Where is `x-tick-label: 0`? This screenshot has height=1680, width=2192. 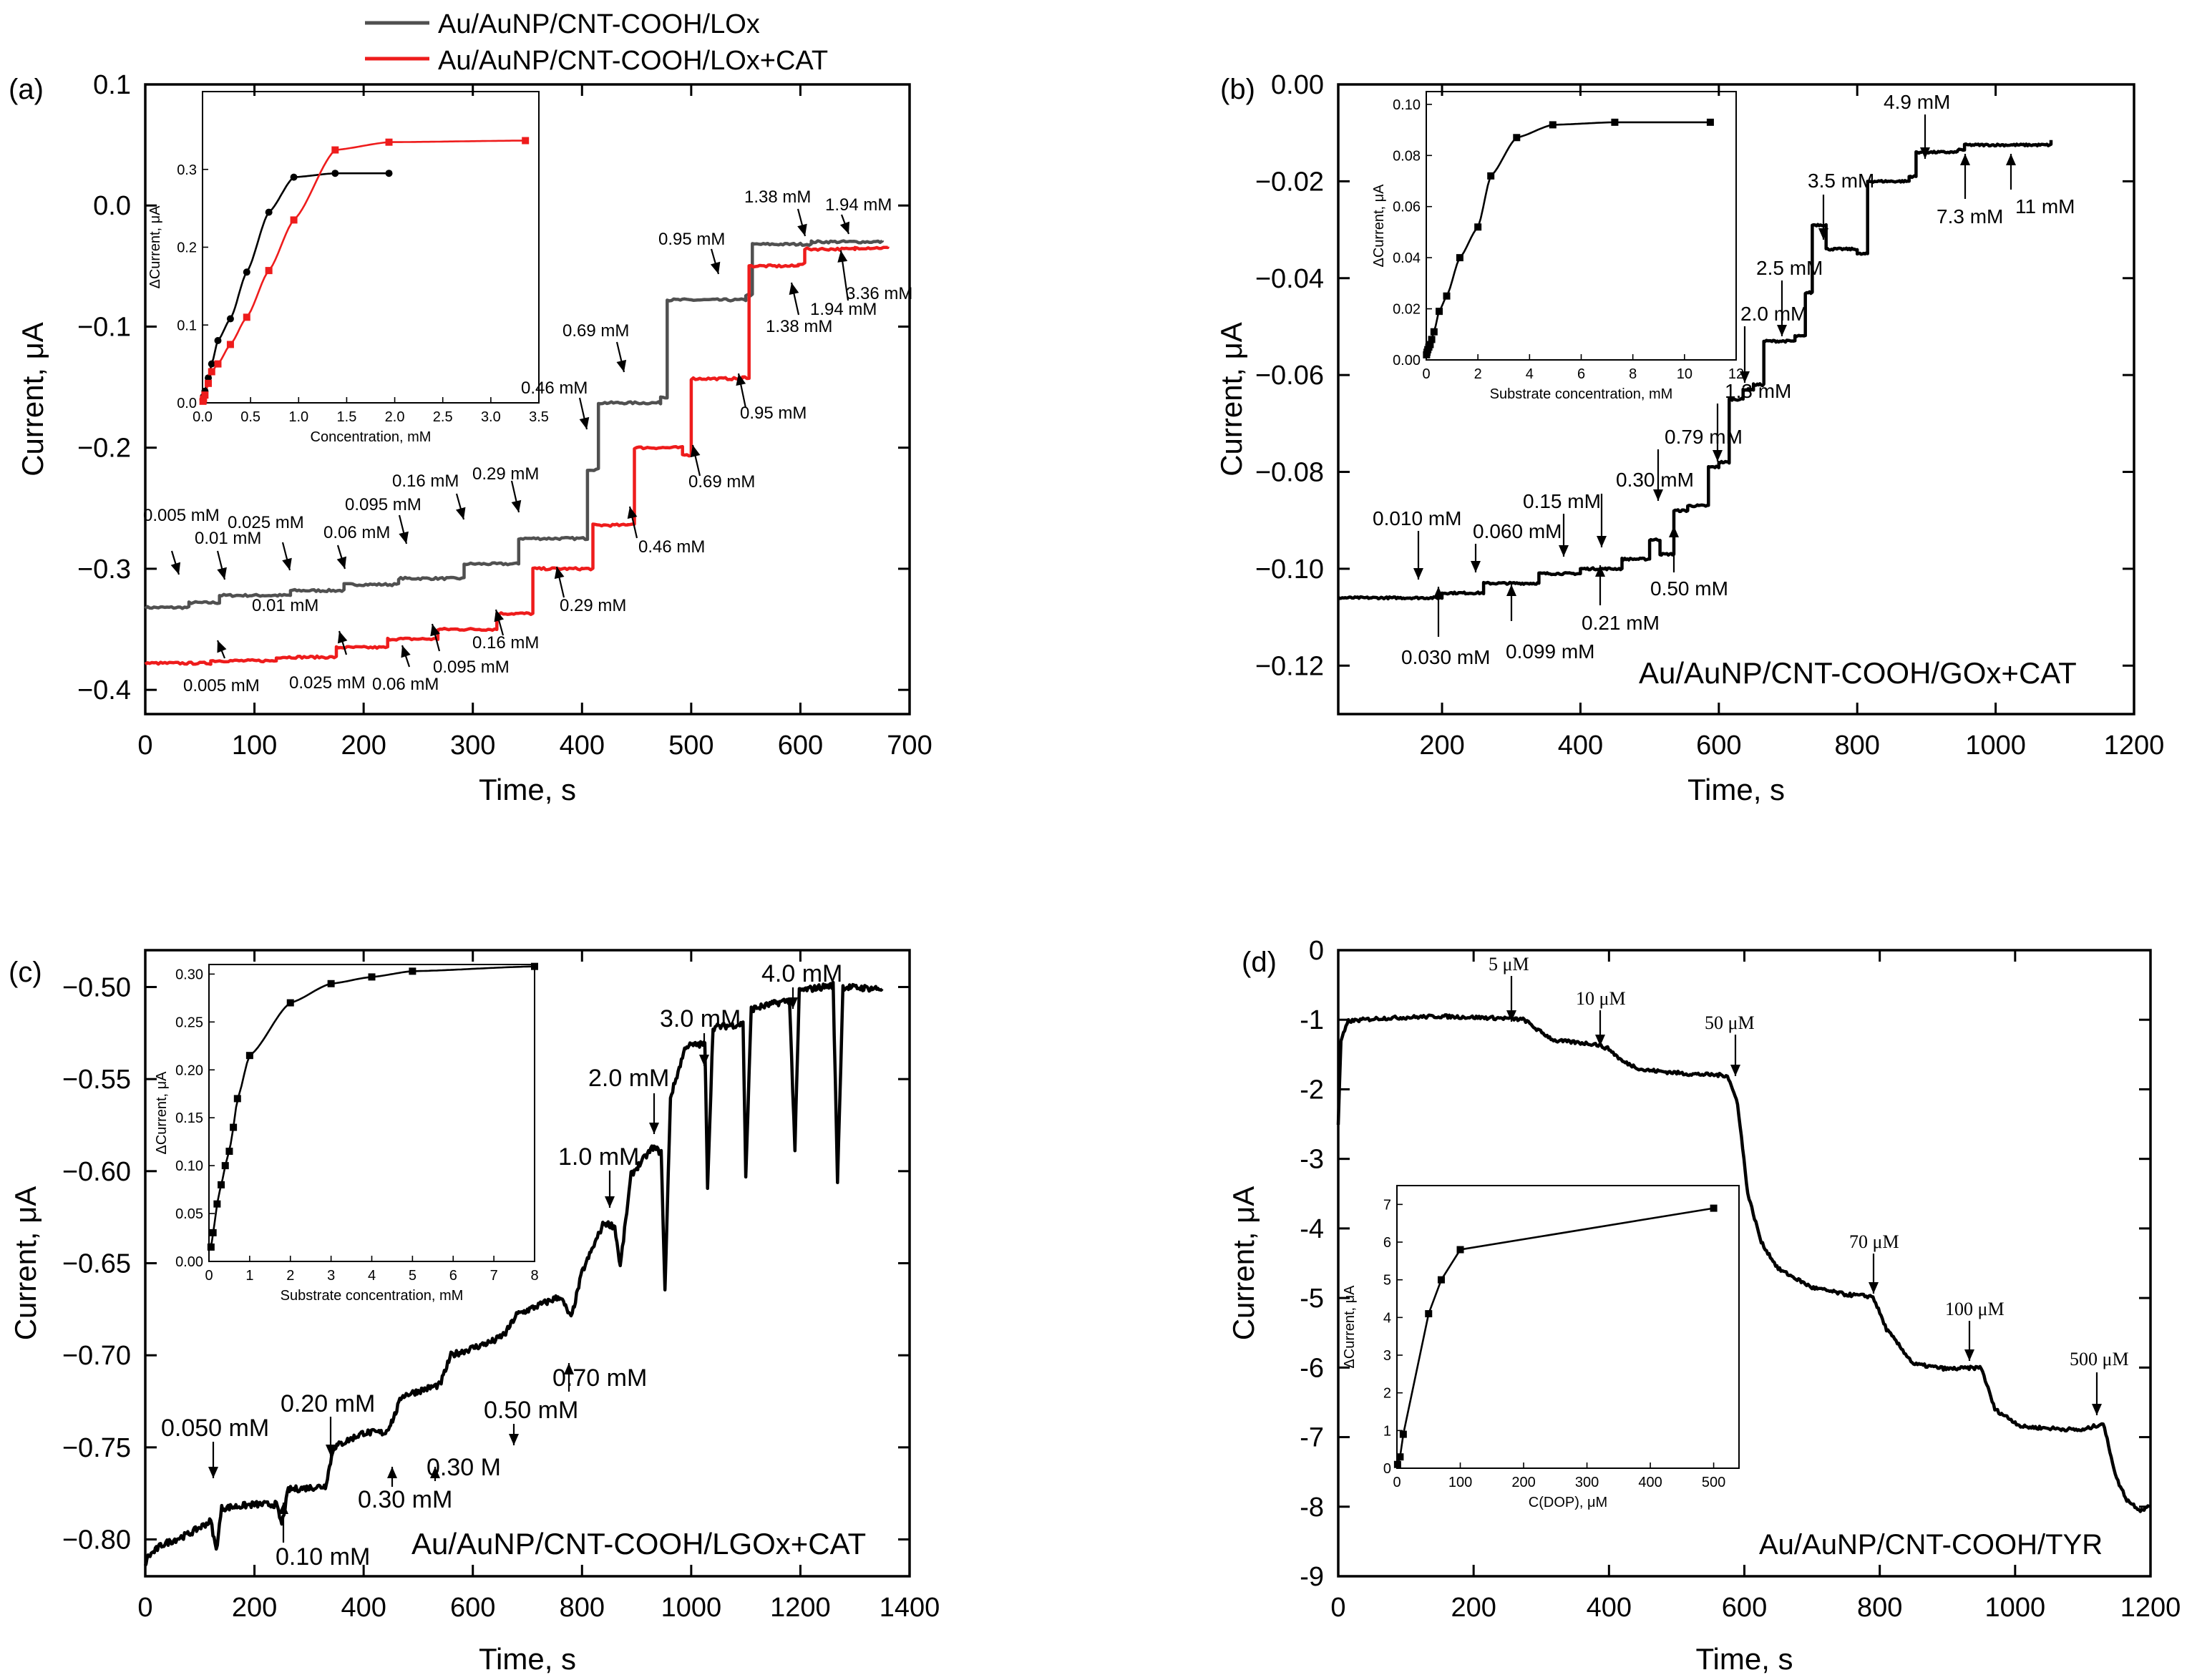
x-tick-label: 0 is located at coordinates (145, 1608).